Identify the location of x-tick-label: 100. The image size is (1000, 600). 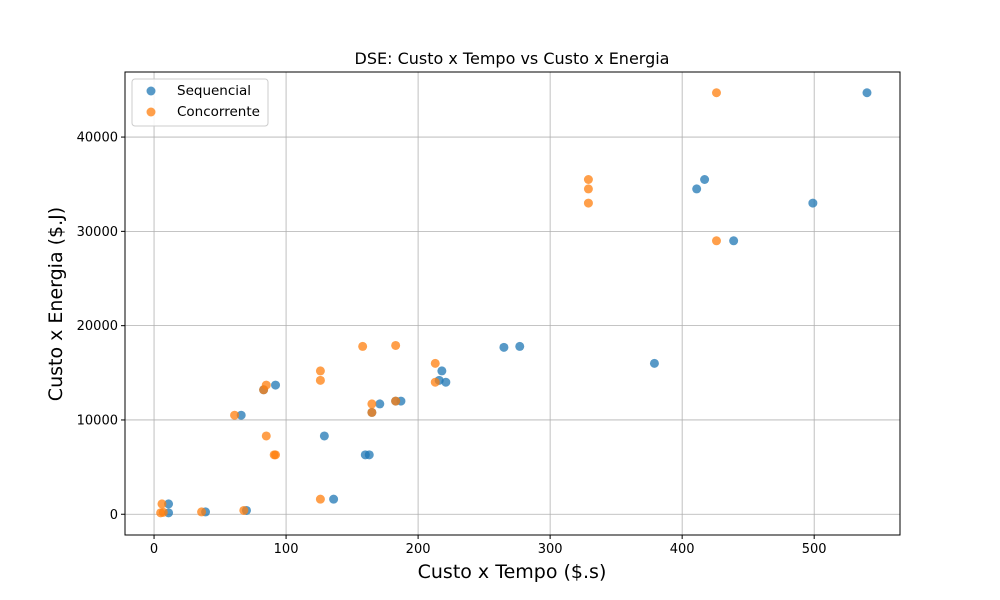
(286, 549).